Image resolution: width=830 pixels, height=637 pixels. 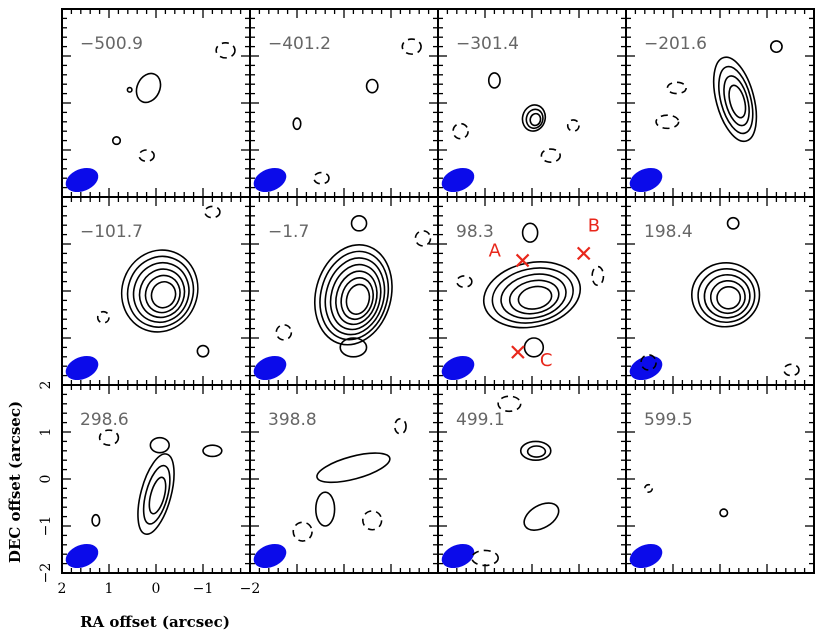 What do you see at coordinates (292, 420) in the screenshot?
I see `velocity-label: 398.8` at bounding box center [292, 420].